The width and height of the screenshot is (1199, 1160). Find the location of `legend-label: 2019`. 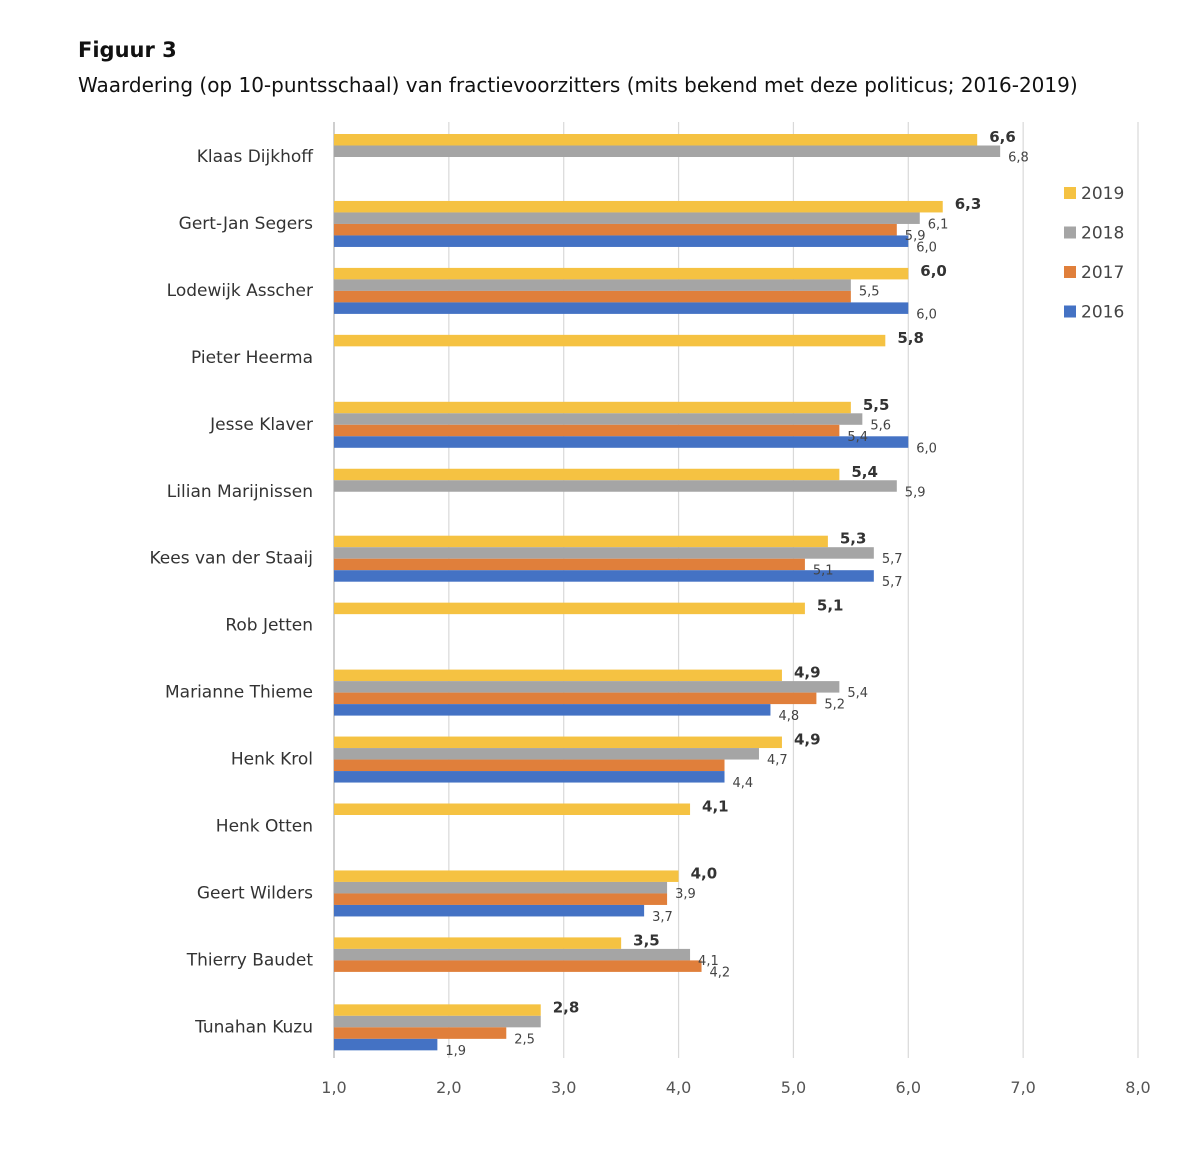

legend-label: 2019 is located at coordinates (1102, 194).